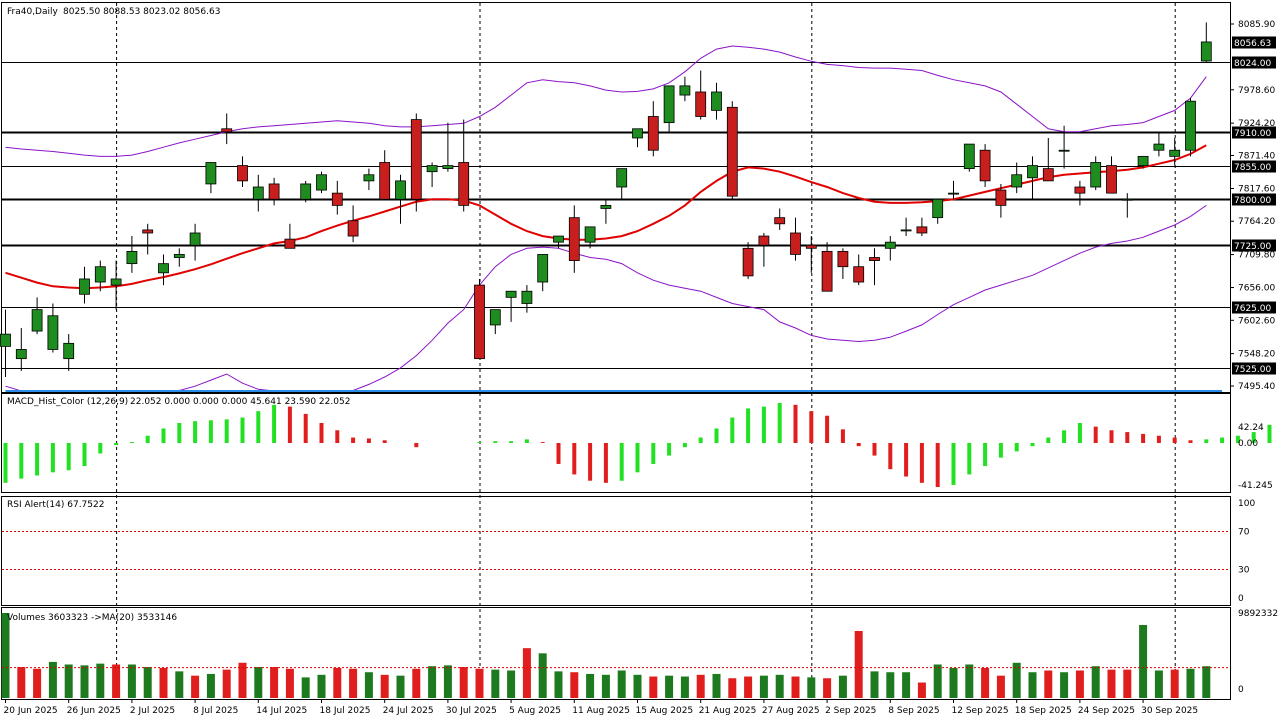  I want to click on price-tick-label: 7817.60, so click(1256, 189).